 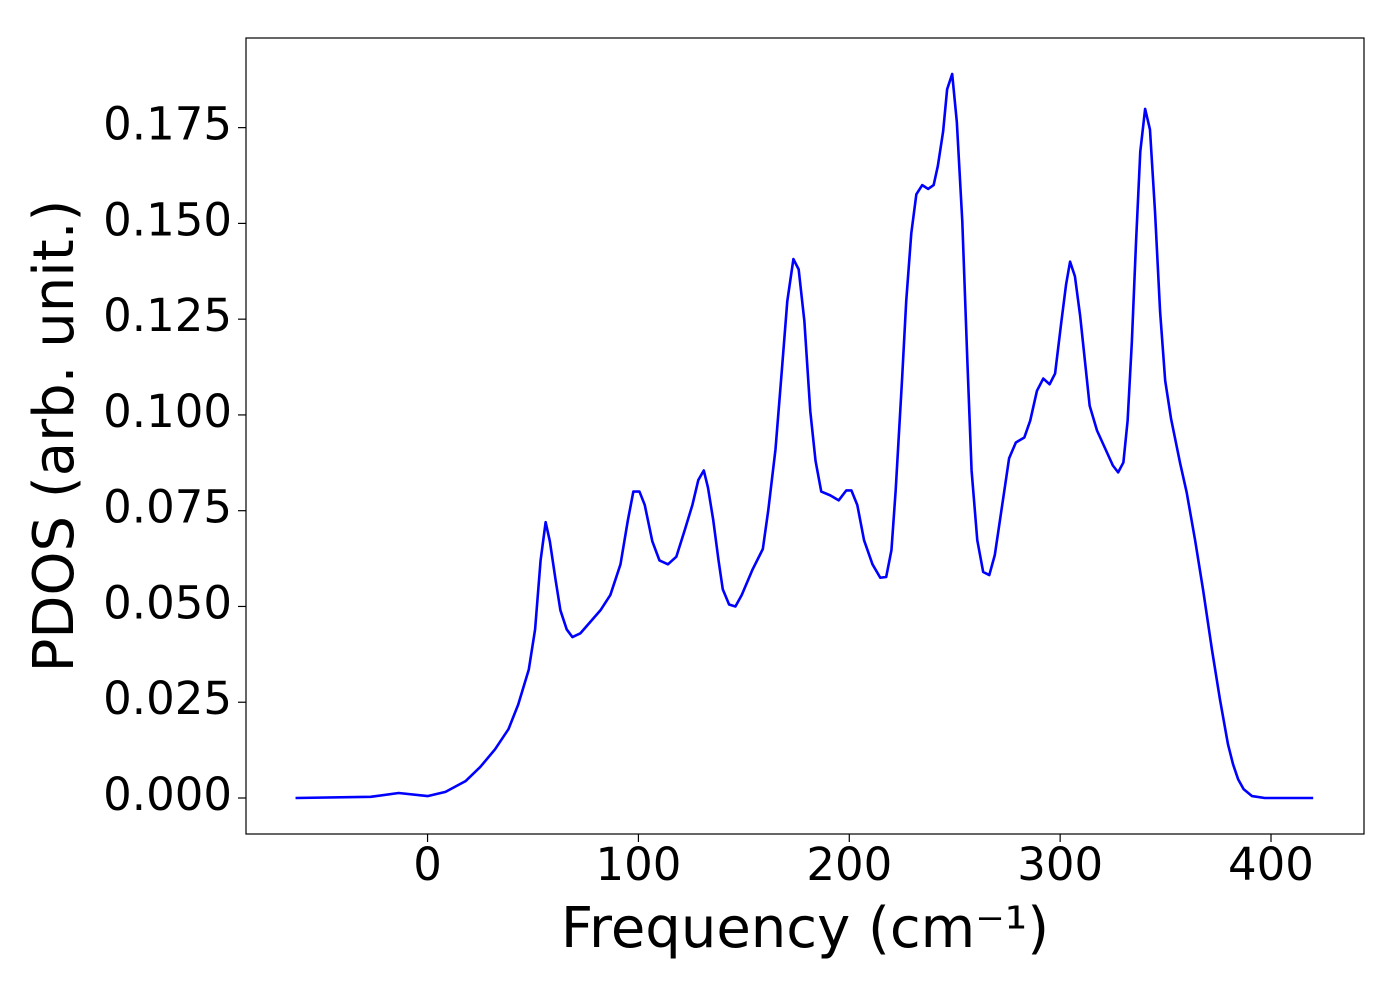 What do you see at coordinates (849, 864) in the screenshot?
I see `x-tick-label: 200` at bounding box center [849, 864].